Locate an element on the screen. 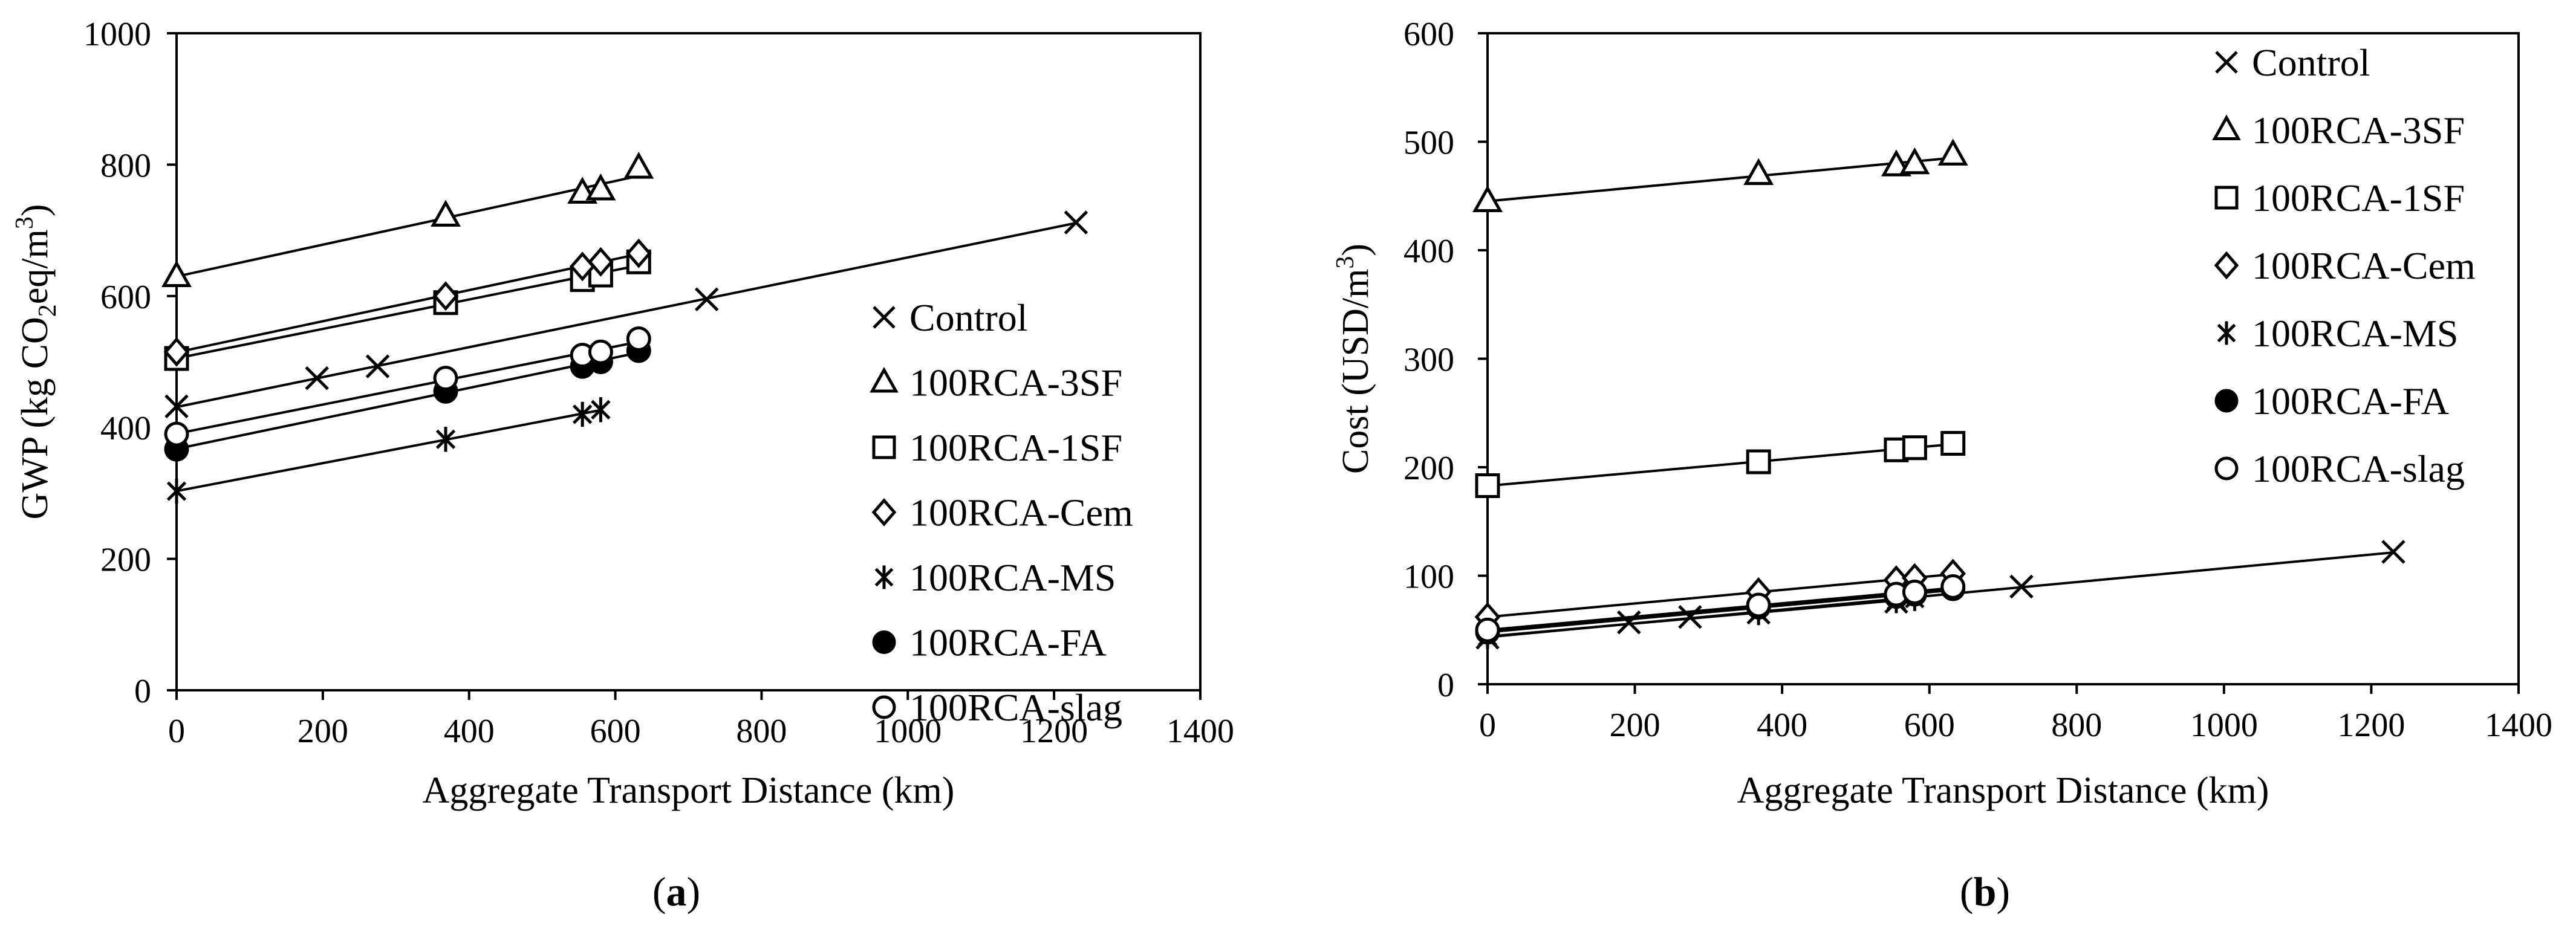  trendline-100rca-1sf is located at coordinates (1720, 464).